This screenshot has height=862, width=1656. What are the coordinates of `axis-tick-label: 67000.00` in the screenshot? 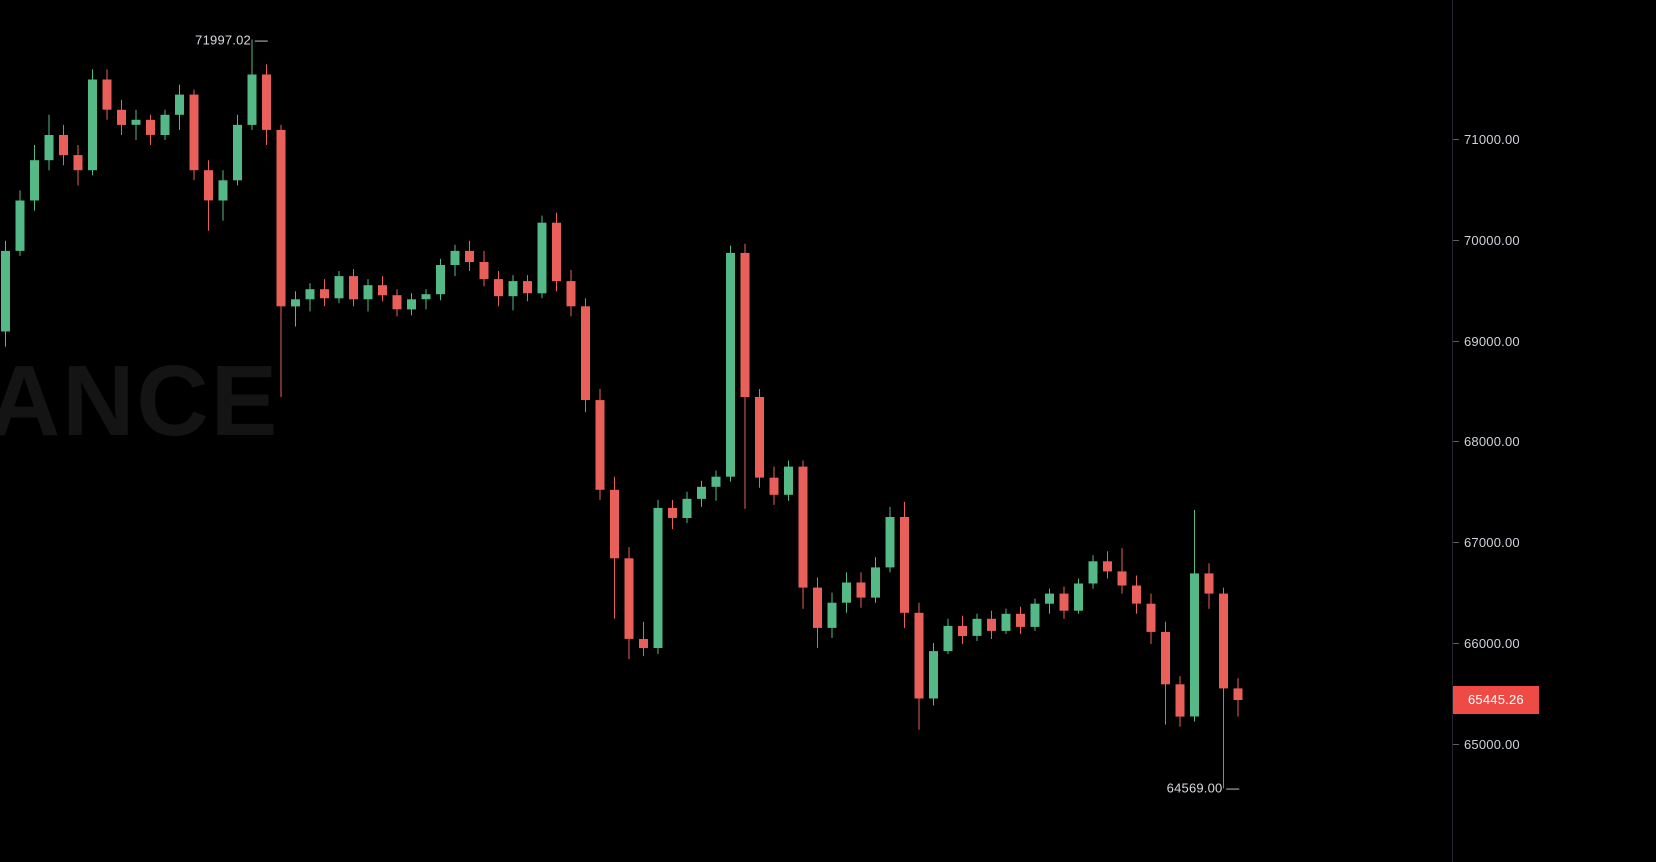 It's located at (1486, 542).